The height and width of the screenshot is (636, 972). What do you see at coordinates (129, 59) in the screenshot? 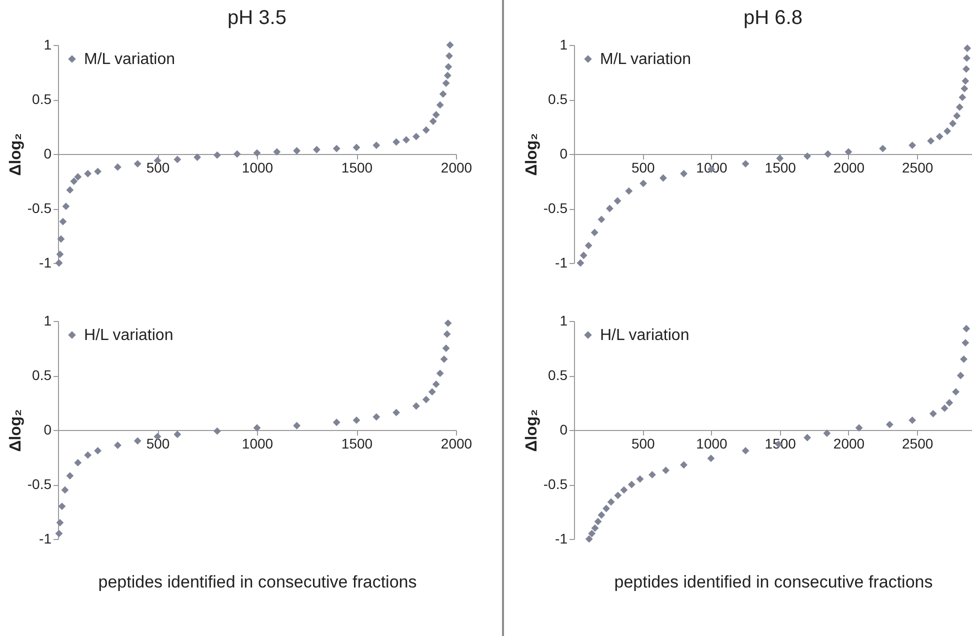
I see `legend-label: M/L variation` at bounding box center [129, 59].